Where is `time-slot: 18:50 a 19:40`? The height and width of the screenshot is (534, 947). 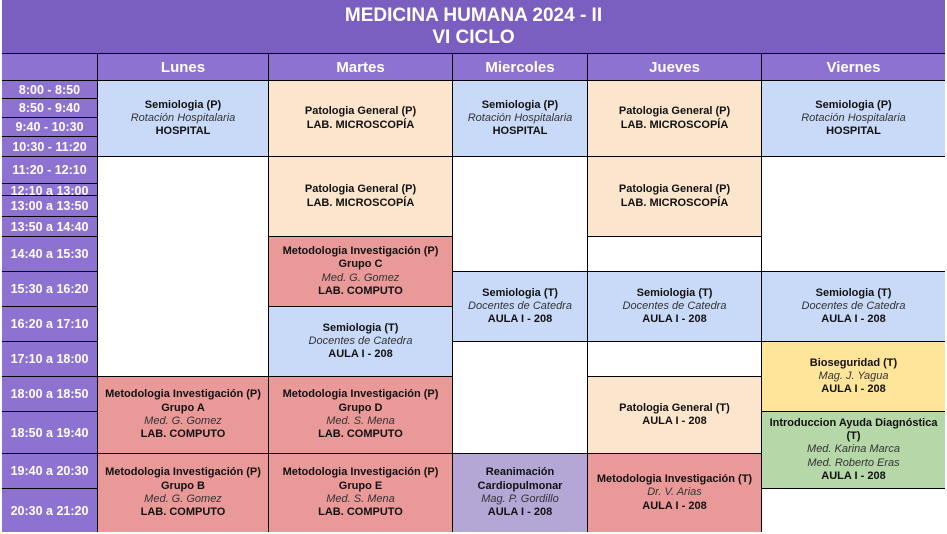 time-slot: 18:50 a 19:40 is located at coordinates (49, 432).